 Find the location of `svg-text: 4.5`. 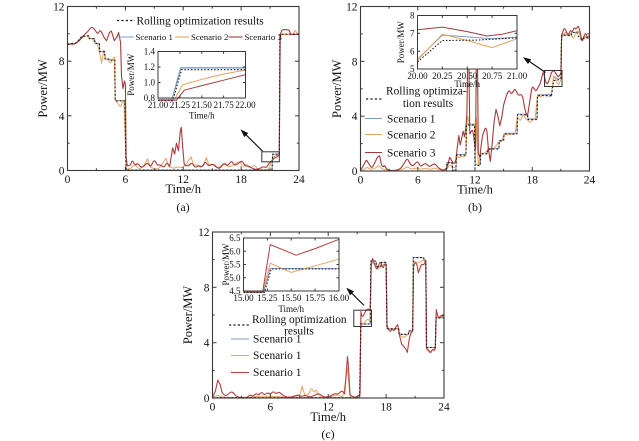

svg-text: 4.5 is located at coordinates (235, 291).